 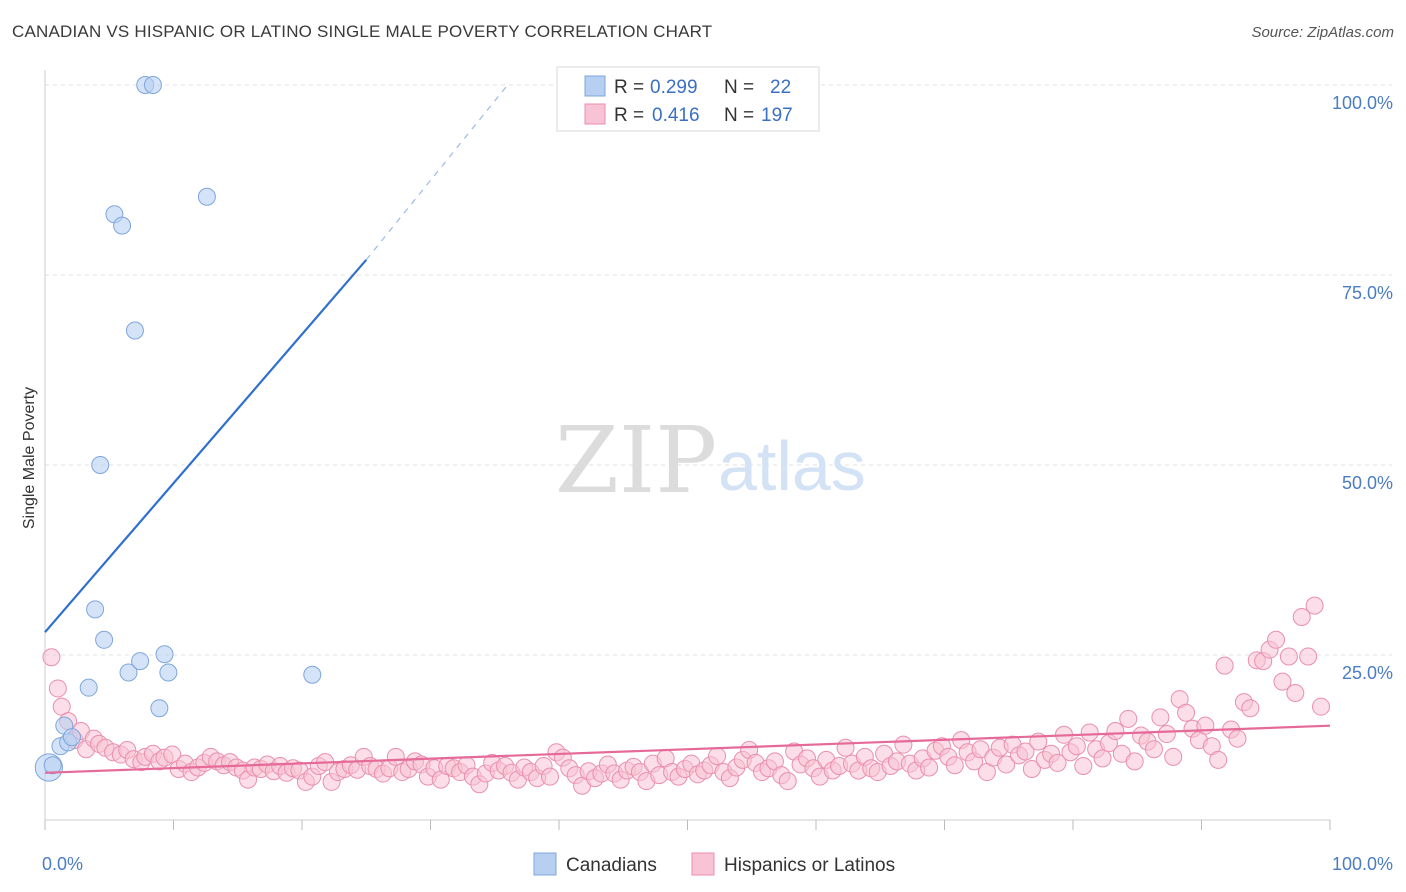 I want to click on watermark-atlas: atlas, so click(x=792, y=466).